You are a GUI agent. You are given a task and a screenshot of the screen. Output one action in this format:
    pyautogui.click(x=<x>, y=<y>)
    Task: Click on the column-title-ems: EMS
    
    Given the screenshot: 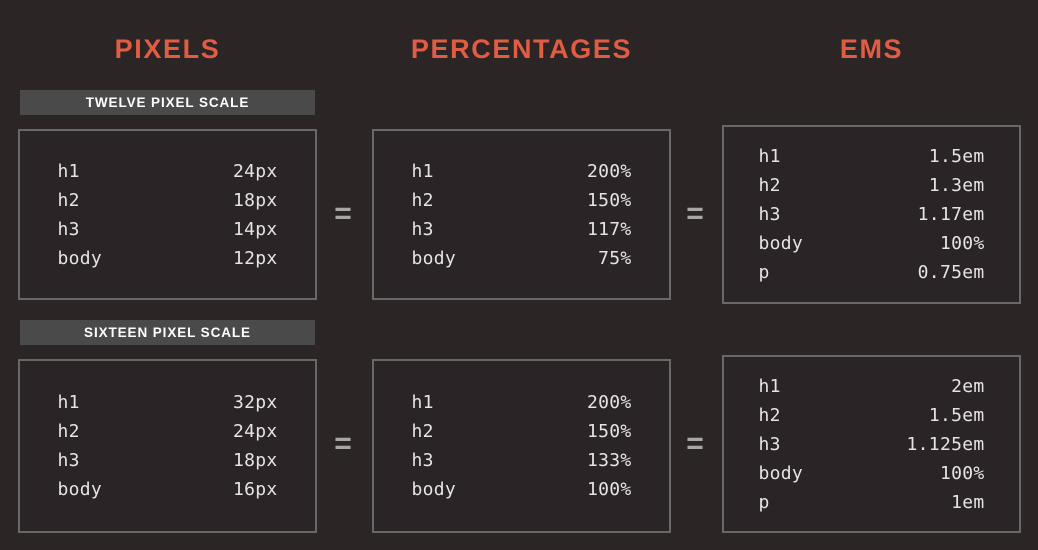 What is the action you would take?
    pyautogui.click(x=871, y=49)
    